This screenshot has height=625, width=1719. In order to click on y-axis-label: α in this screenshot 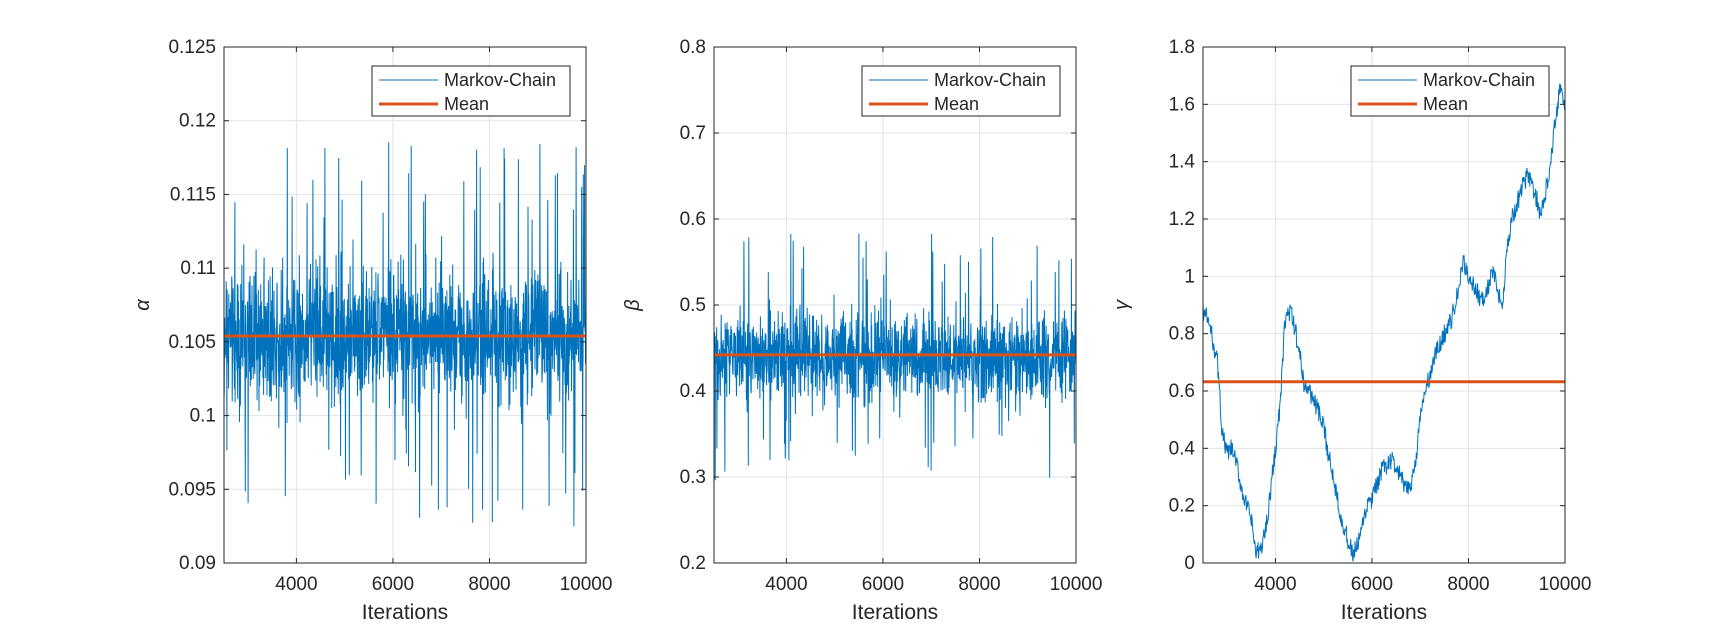, I will do `click(143, 305)`.